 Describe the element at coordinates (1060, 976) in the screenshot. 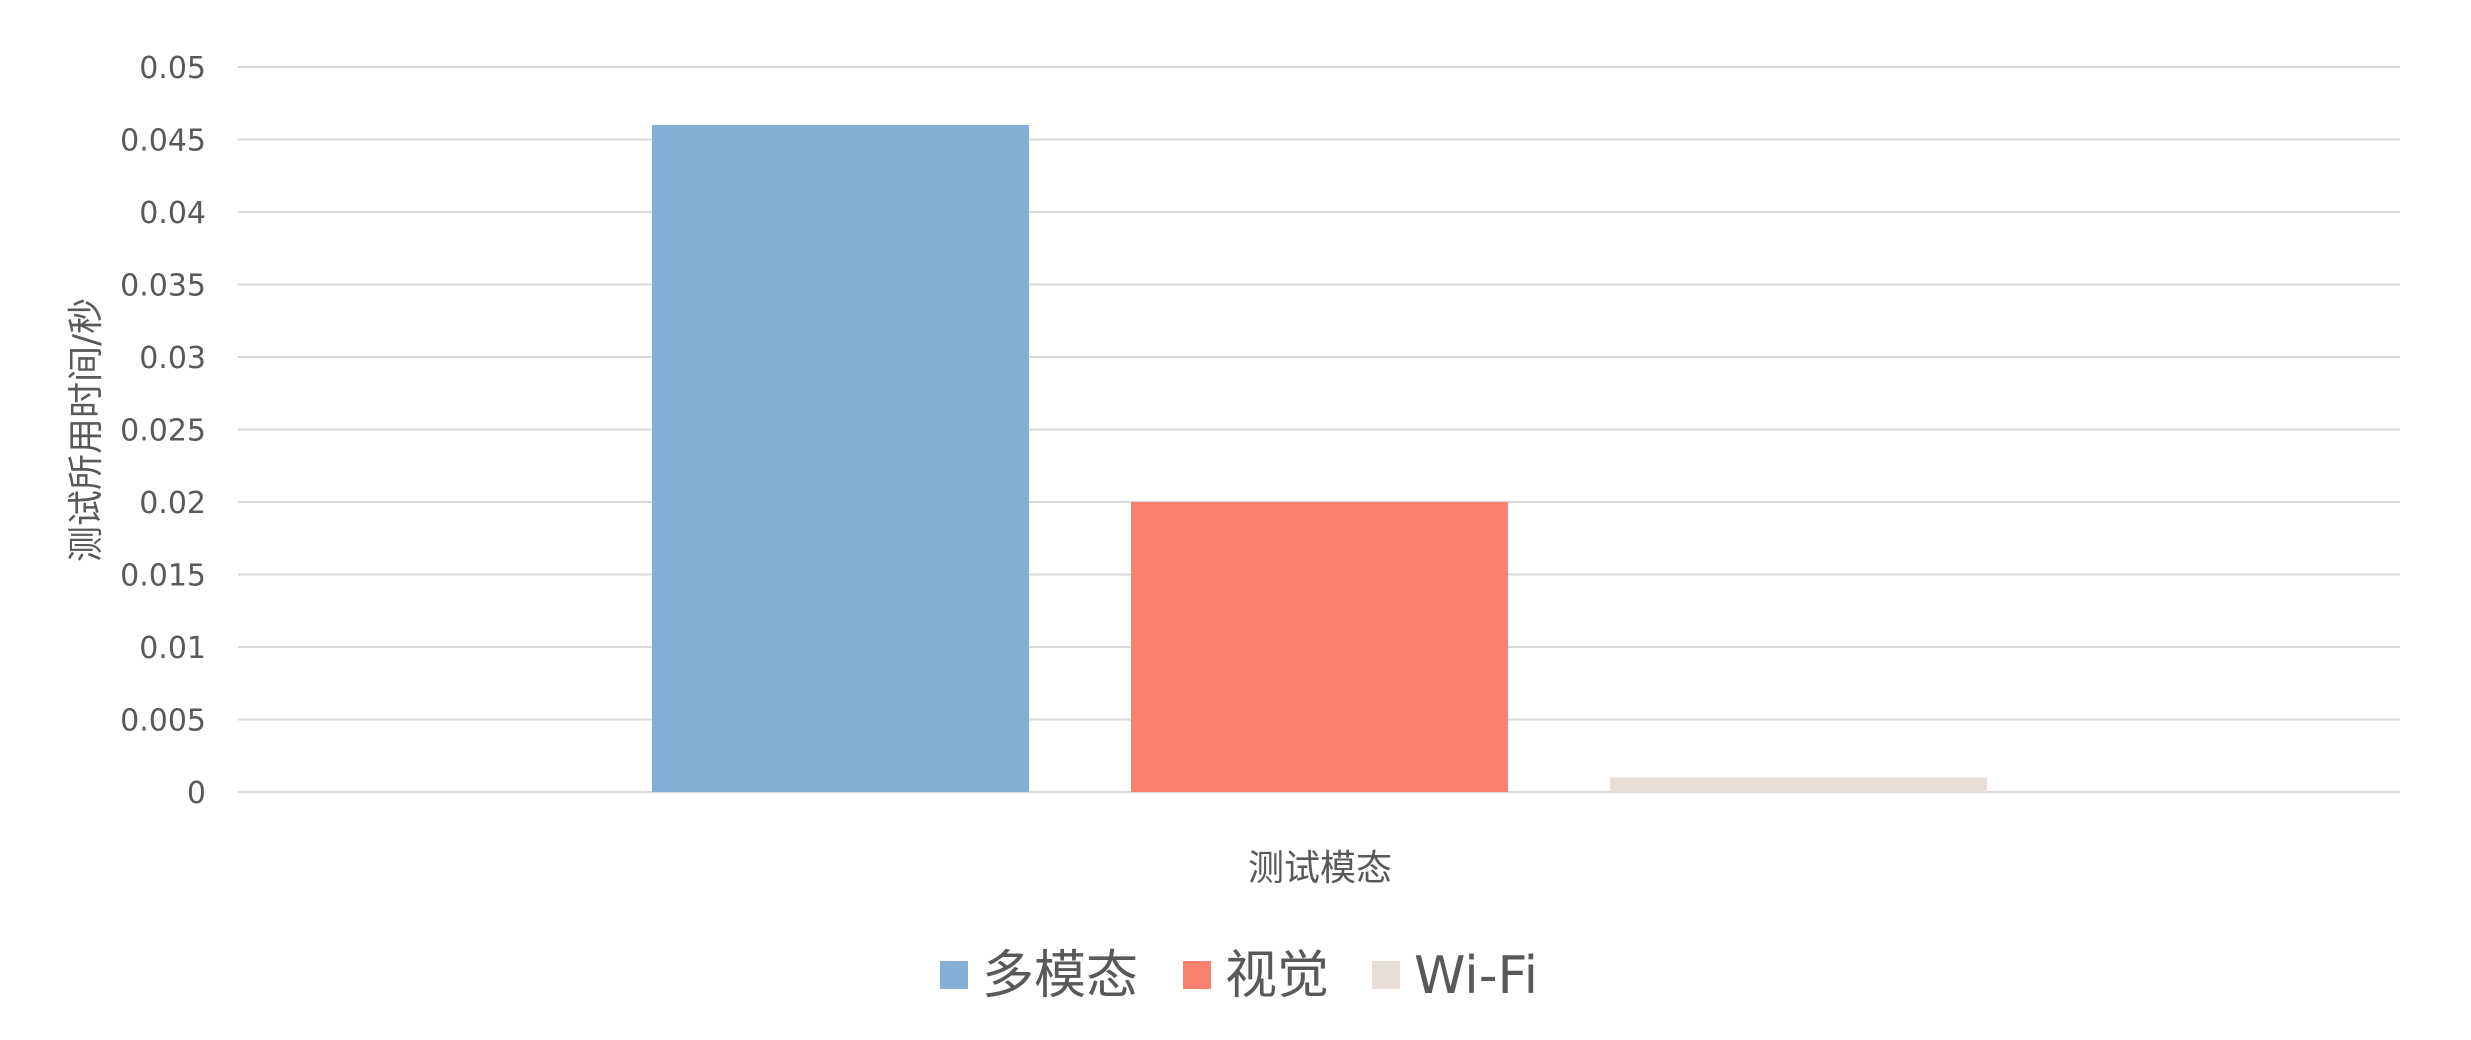

I see `legend-label: 多模态` at that location.